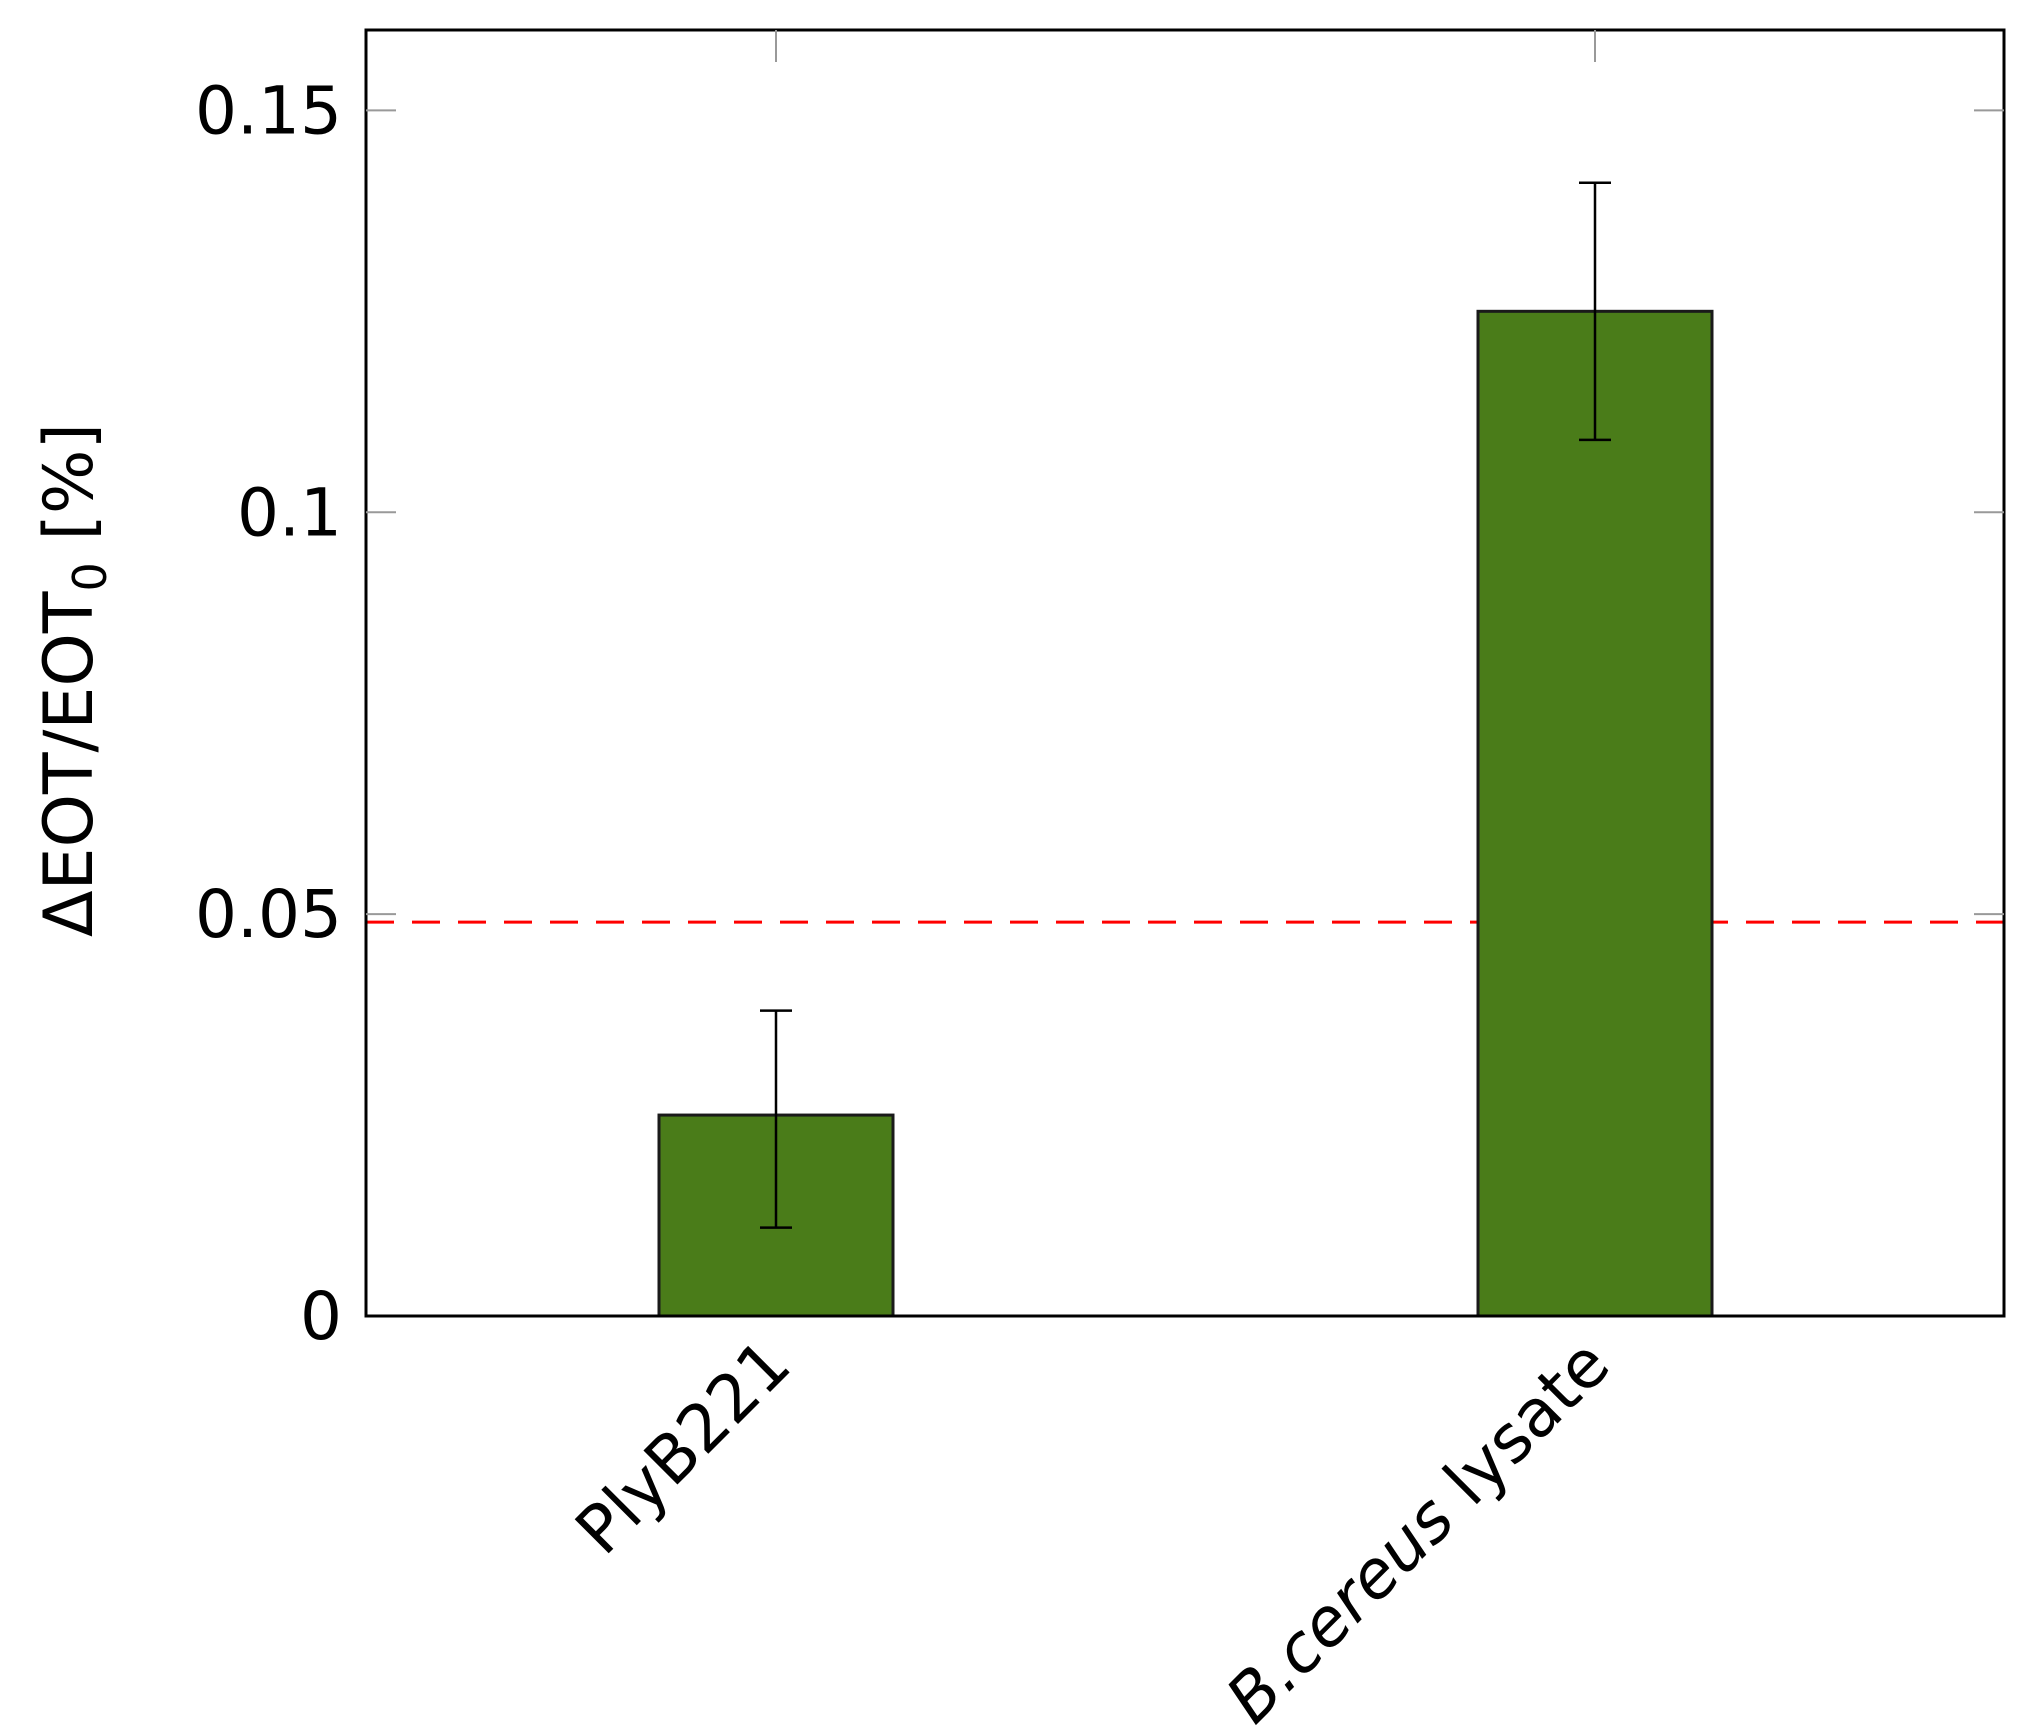 The height and width of the screenshot is (1727, 2028). I want to click on y-axis-title-unit: [%], so click(69, 492).